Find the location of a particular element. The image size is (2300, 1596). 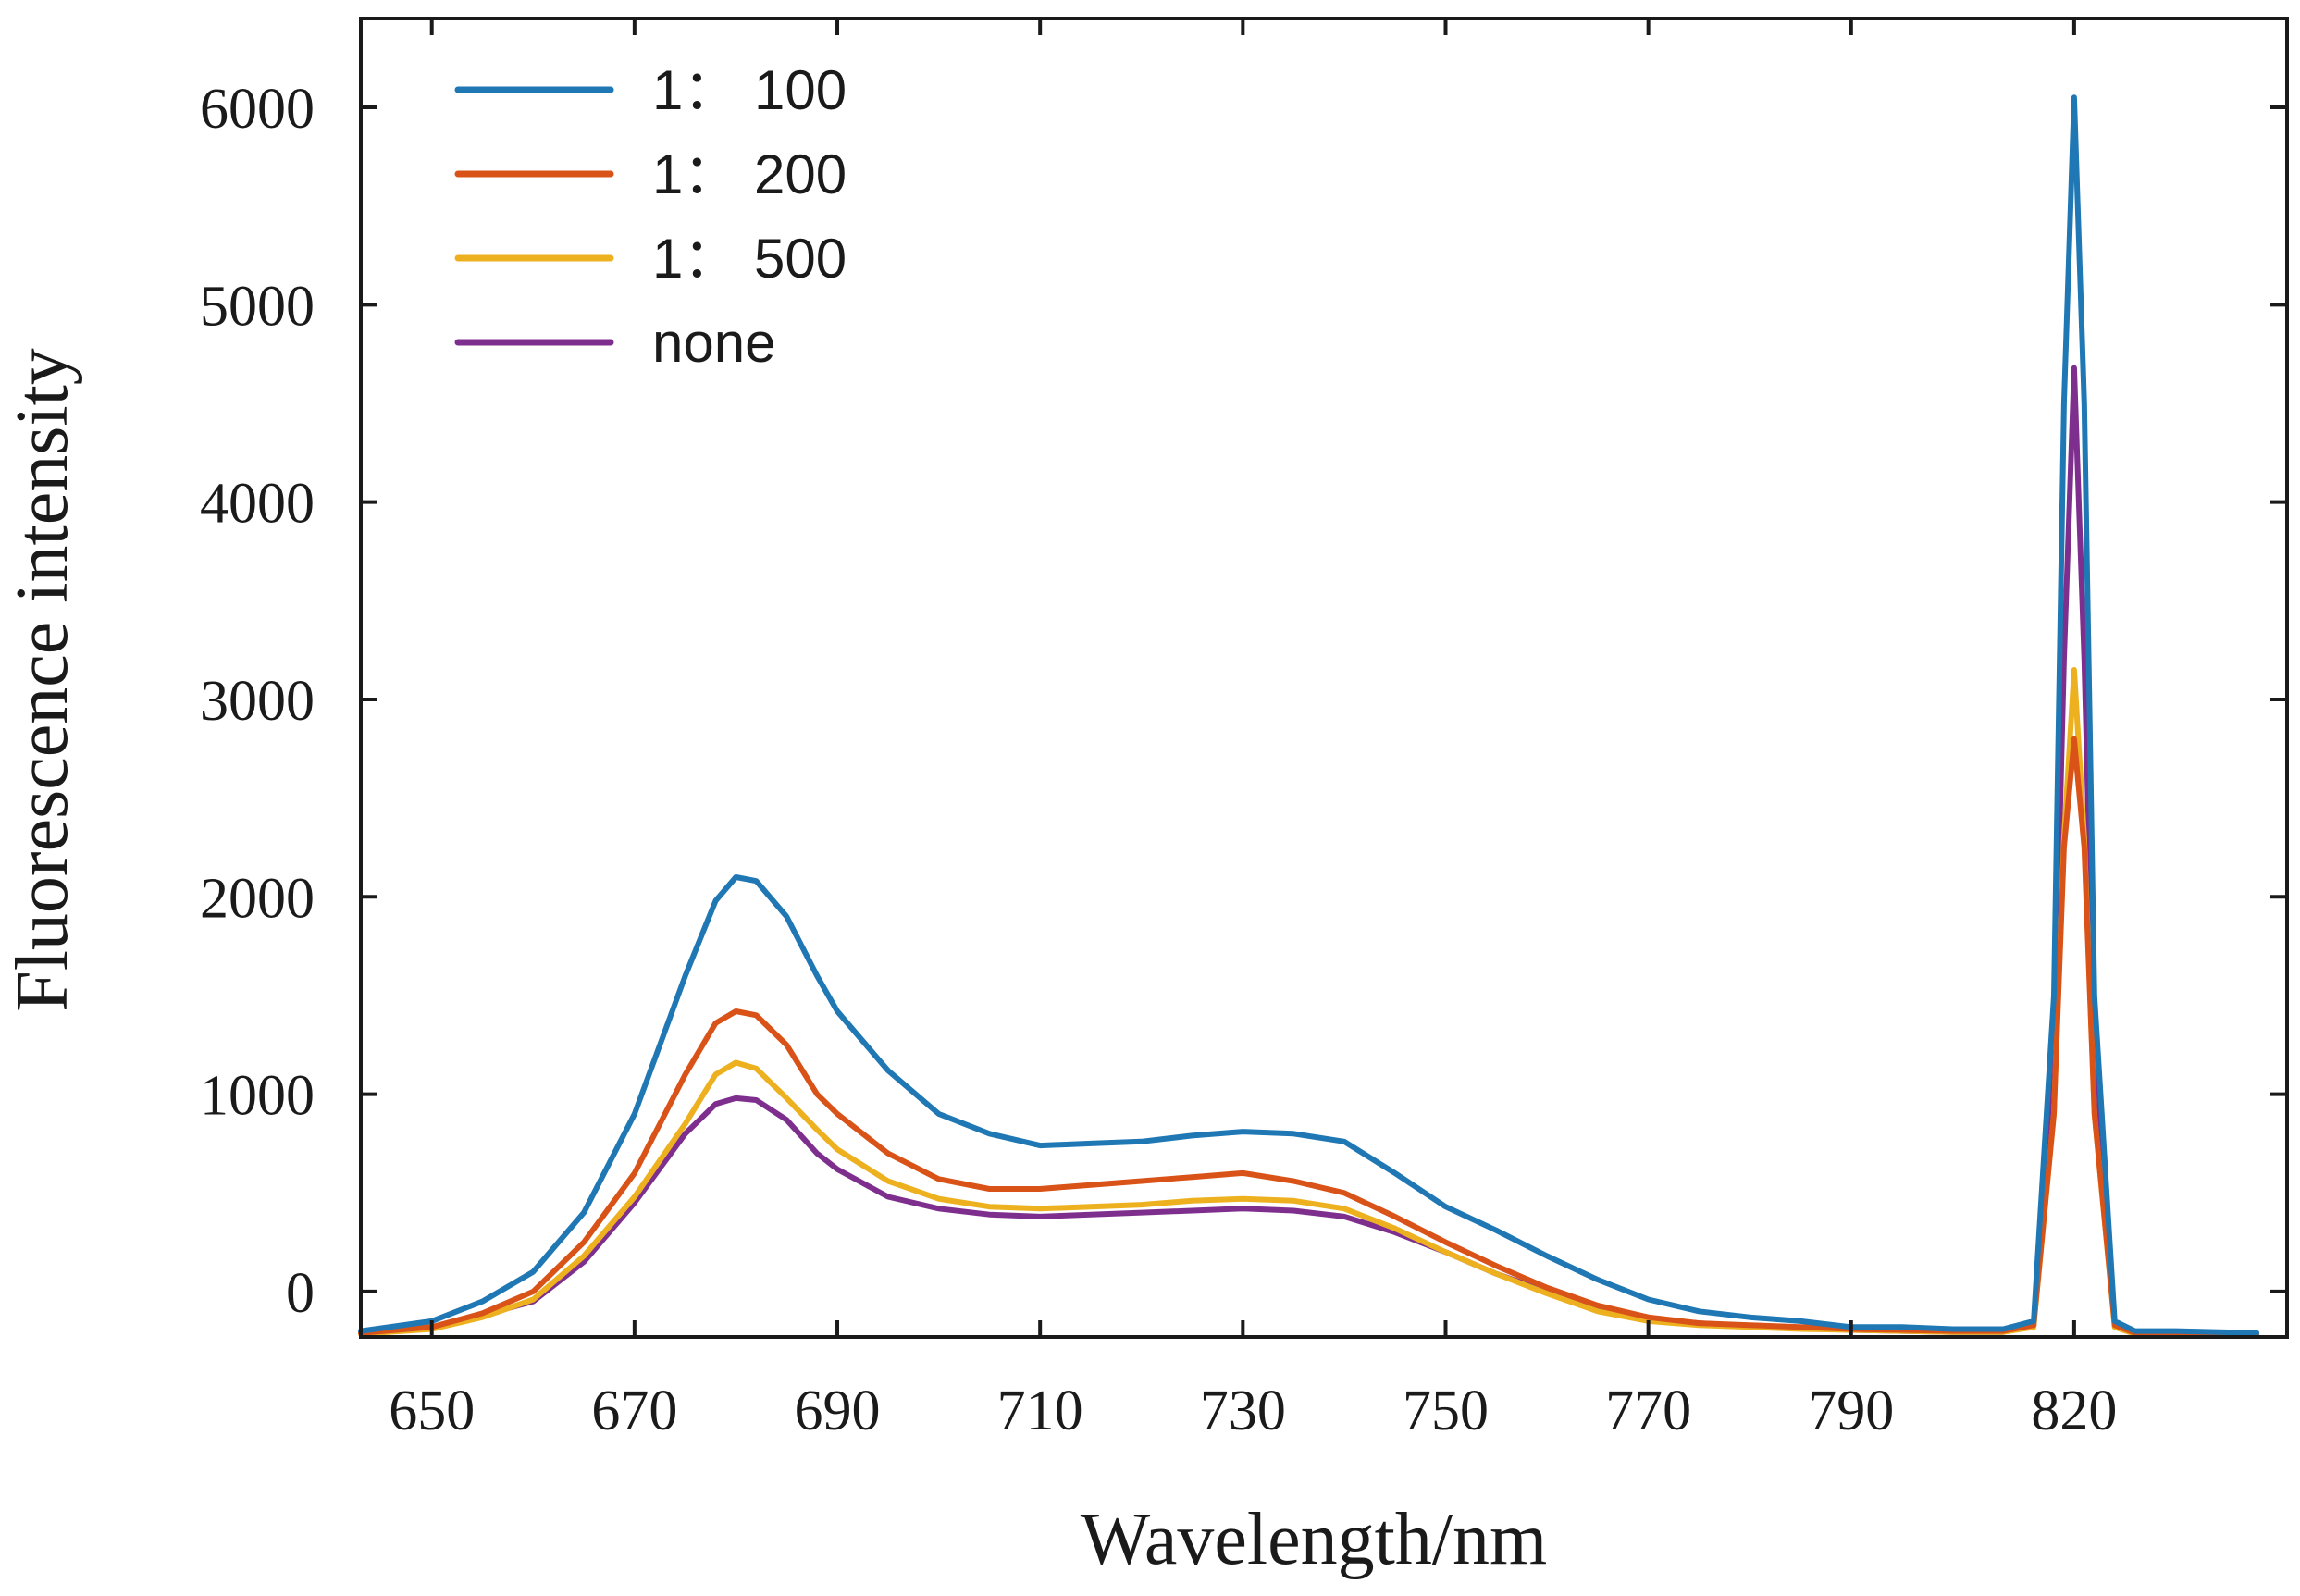

x-tick-label: 670 is located at coordinates (634, 1410).